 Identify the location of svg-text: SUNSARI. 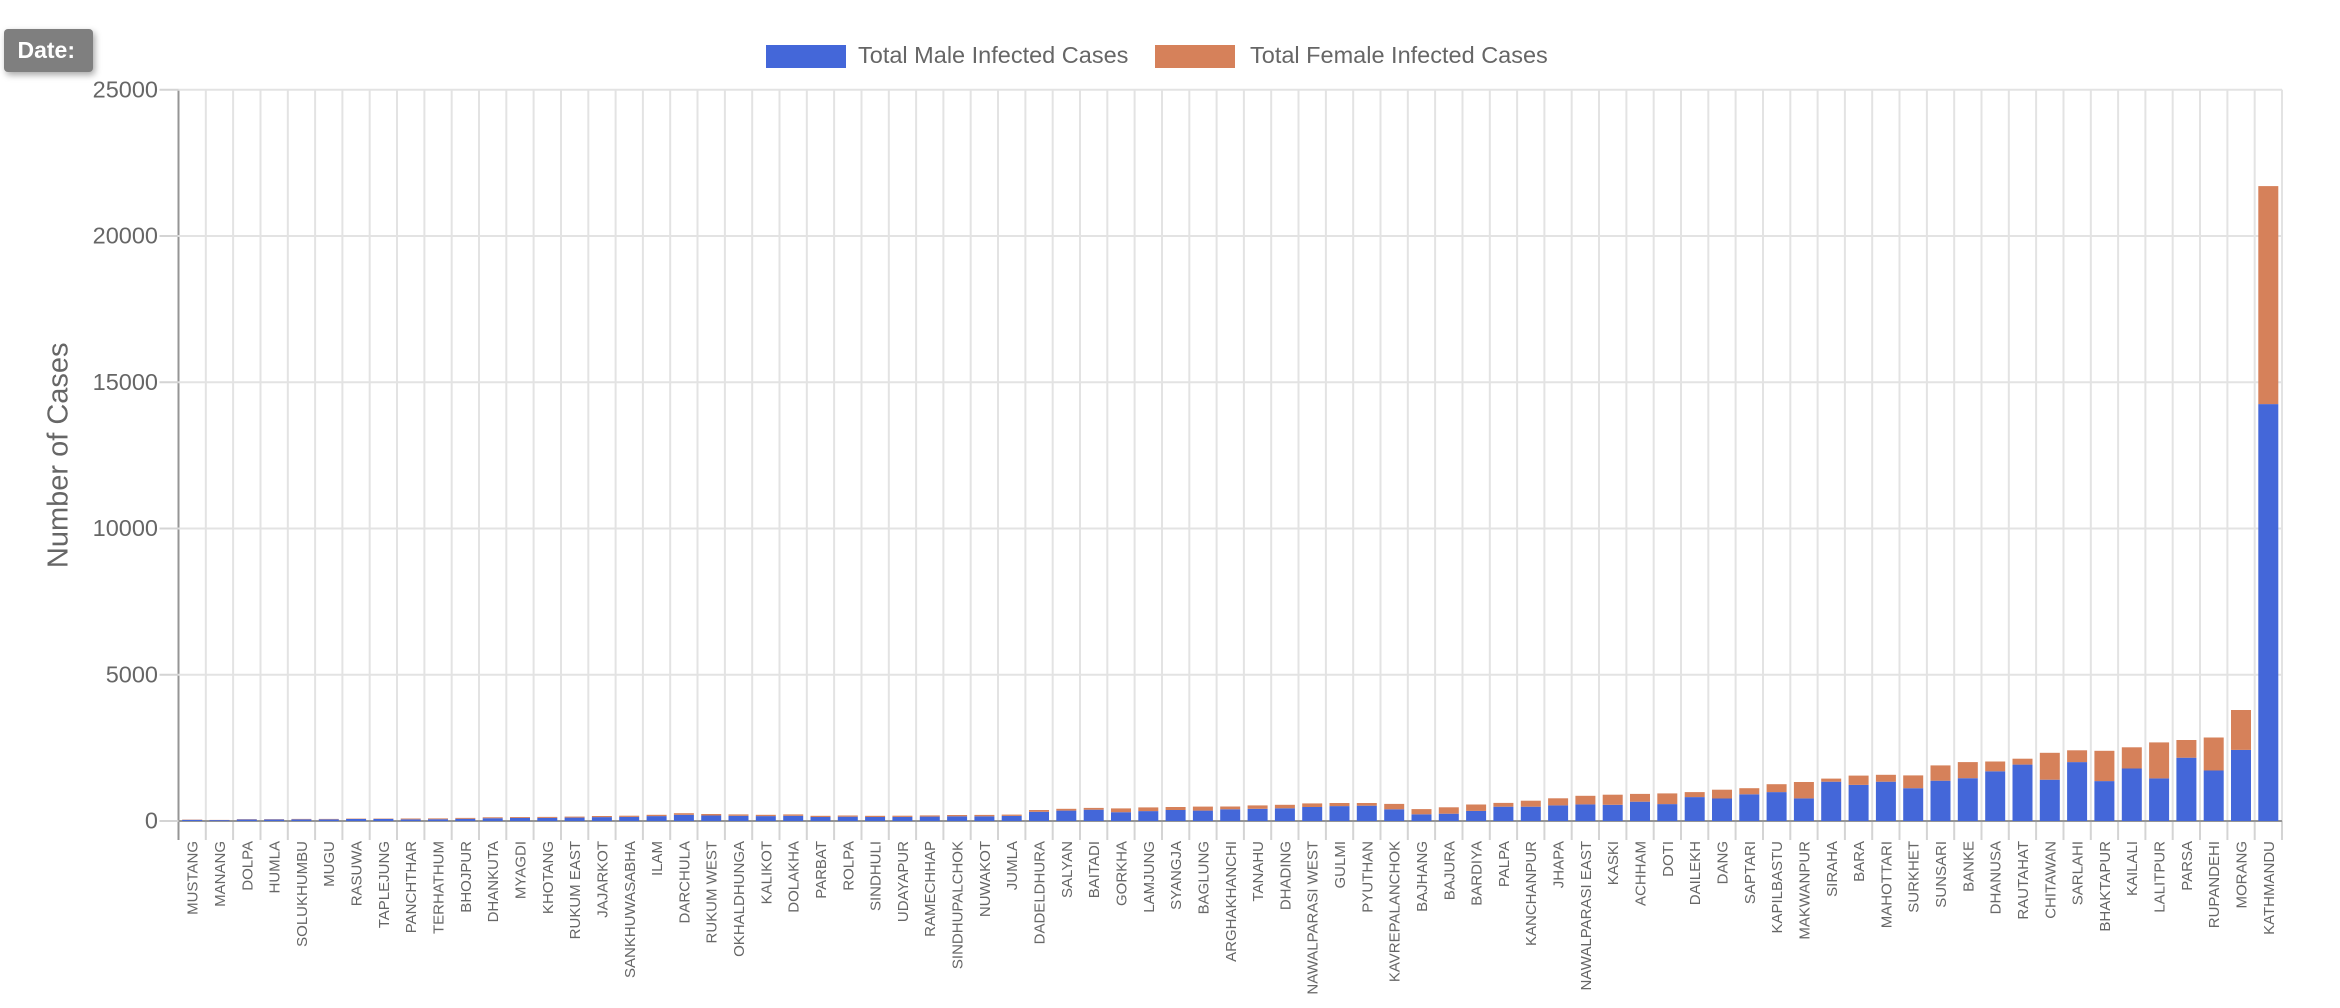
(1941, 874).